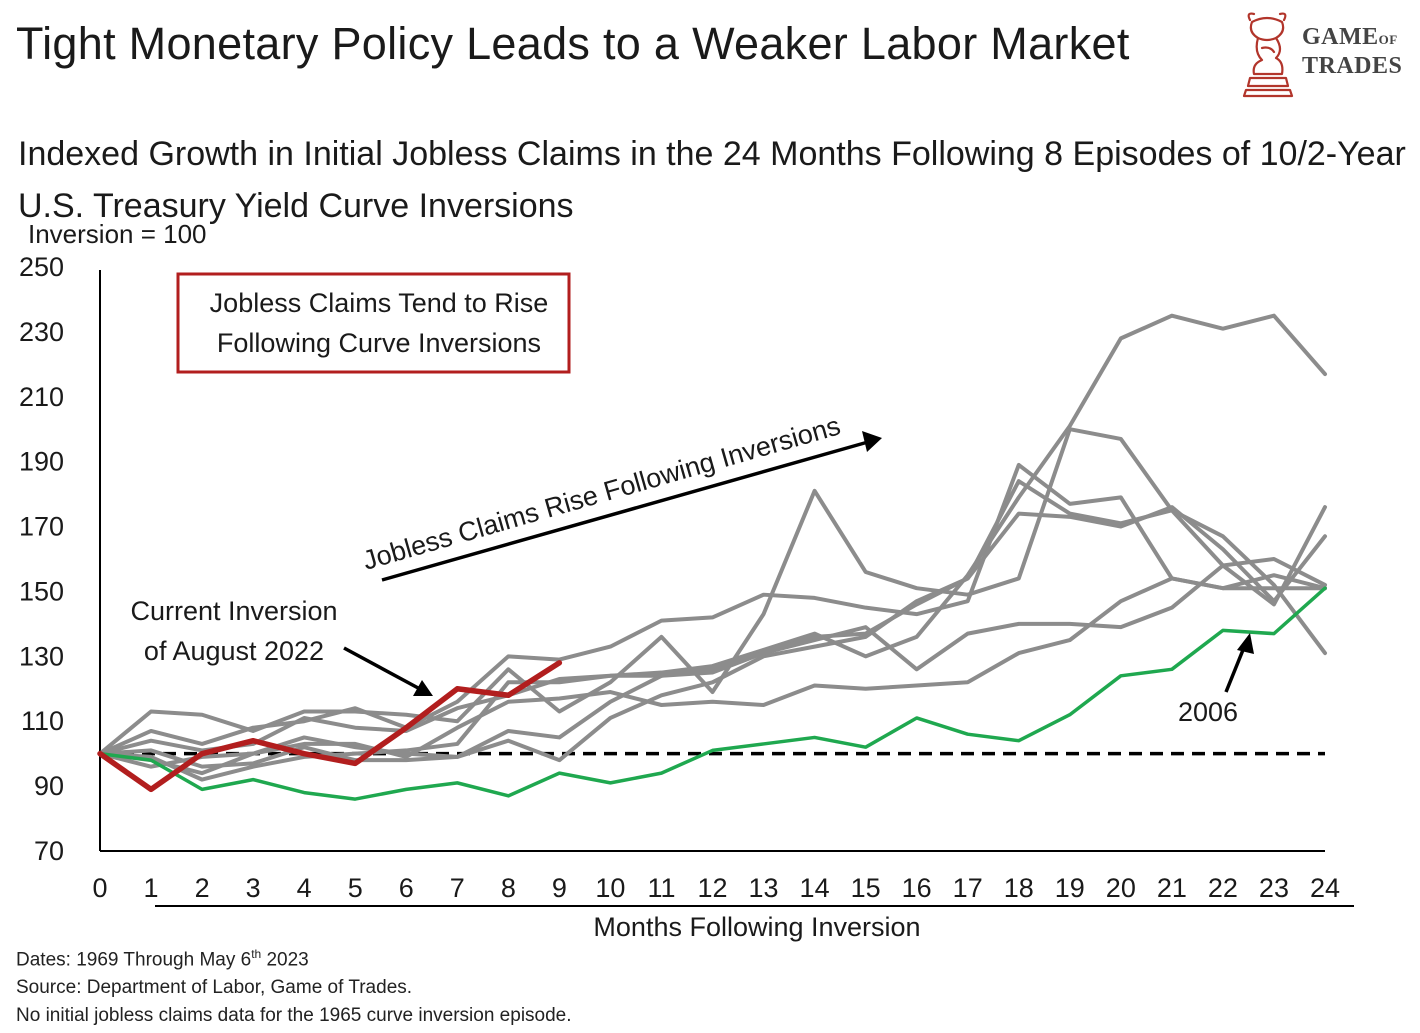 This screenshot has width=1420, height=1033. I want to click on logo-of: OF, so click(1388, 39).